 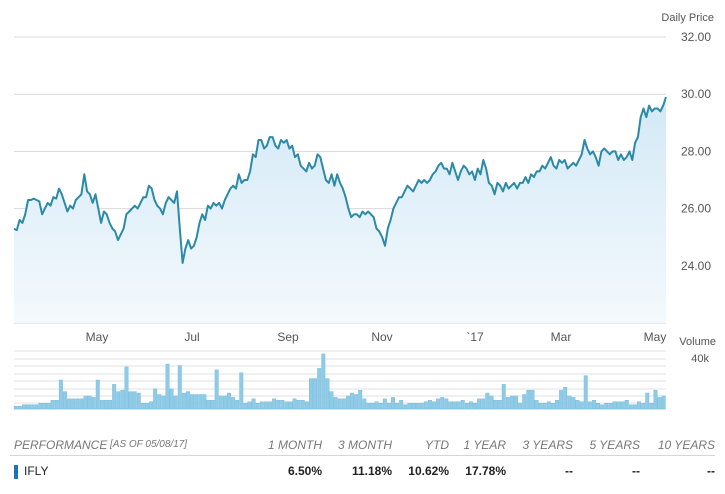 What do you see at coordinates (288, 337) in the screenshot?
I see `x-tick-label: Sep` at bounding box center [288, 337].